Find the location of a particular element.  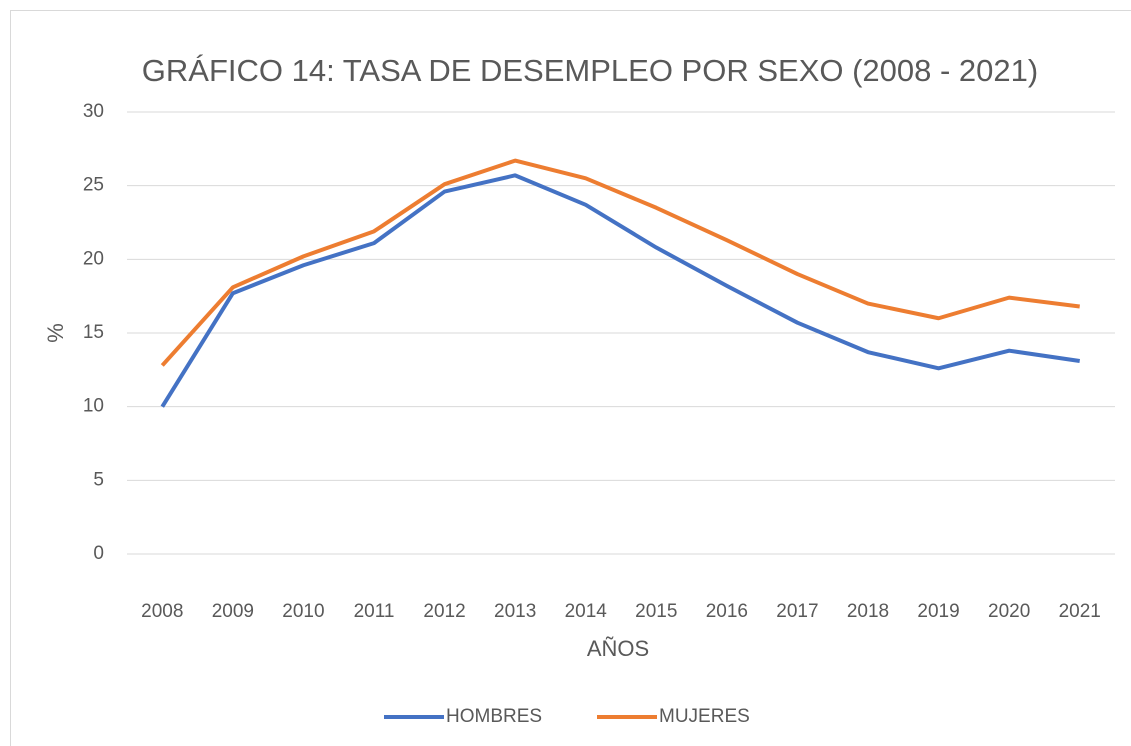

x-tick-label: 2015 is located at coordinates (656, 611).